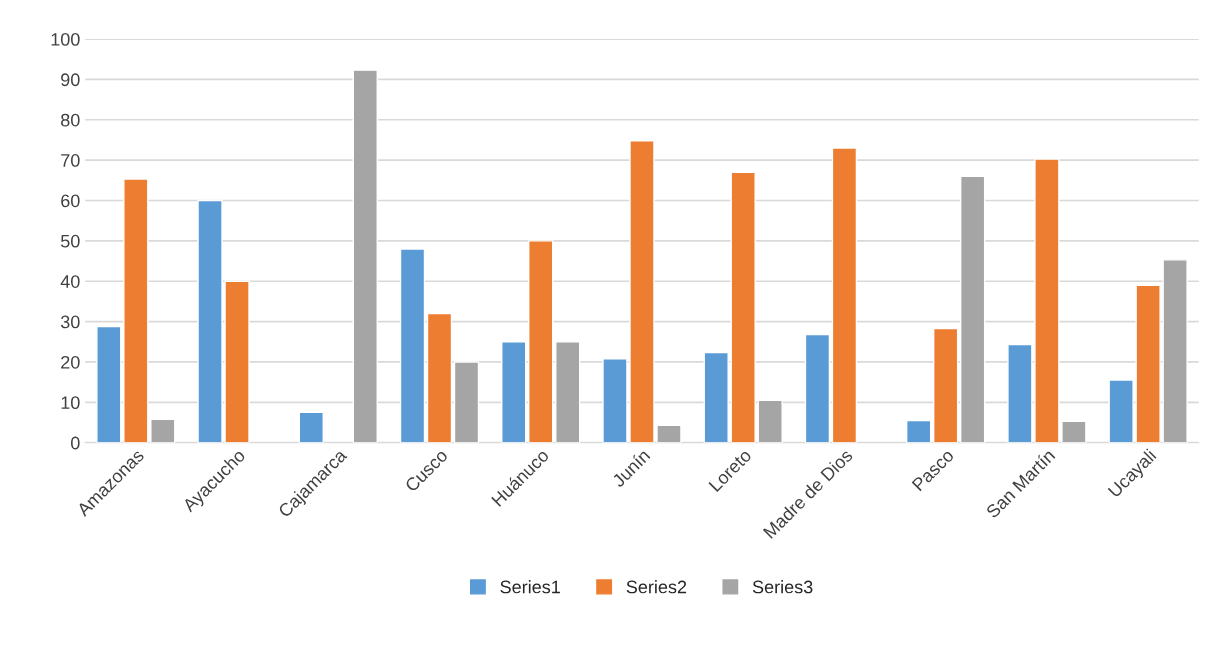 Image resolution: width=1217 pixels, height=651 pixels. Describe the element at coordinates (530, 587) in the screenshot. I see `legend-label: Series1` at that location.